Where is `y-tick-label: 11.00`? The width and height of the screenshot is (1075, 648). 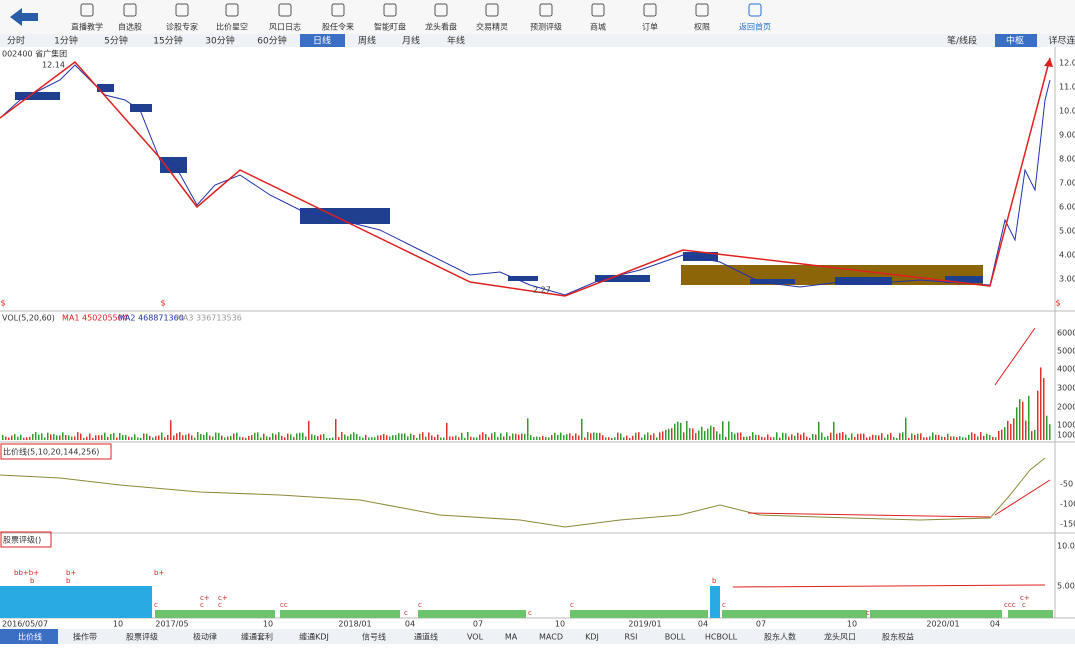
y-tick-label: 11.00 is located at coordinates (1067, 87).